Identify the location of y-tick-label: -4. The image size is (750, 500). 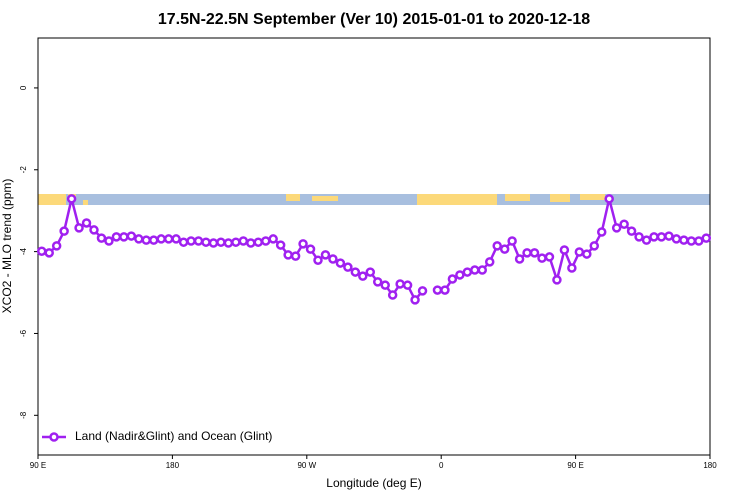
(23, 252).